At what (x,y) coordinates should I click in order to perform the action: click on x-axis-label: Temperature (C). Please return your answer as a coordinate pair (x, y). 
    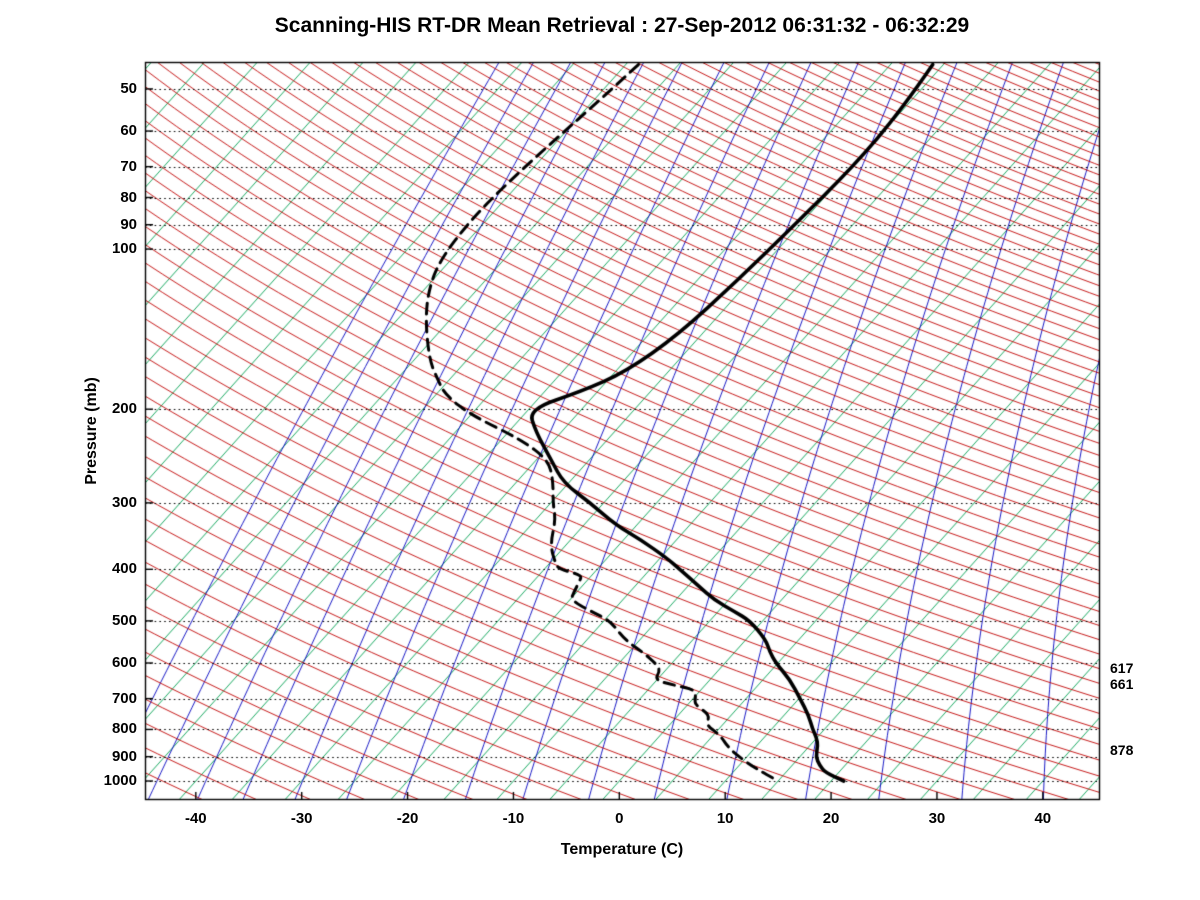
    Looking at the image, I should click on (622, 849).